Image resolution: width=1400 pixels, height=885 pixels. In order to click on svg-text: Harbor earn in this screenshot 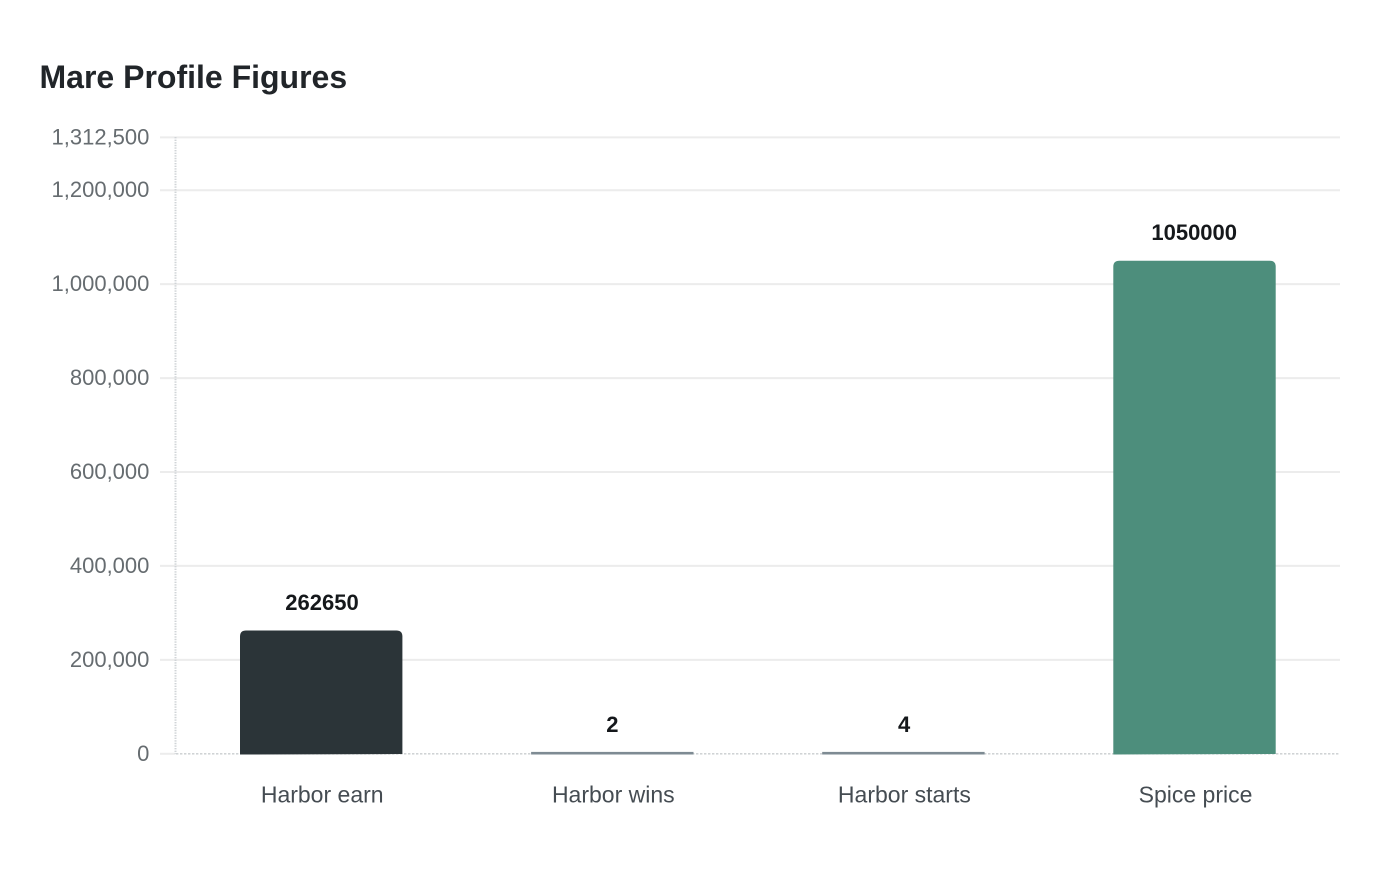, I will do `click(322, 794)`.